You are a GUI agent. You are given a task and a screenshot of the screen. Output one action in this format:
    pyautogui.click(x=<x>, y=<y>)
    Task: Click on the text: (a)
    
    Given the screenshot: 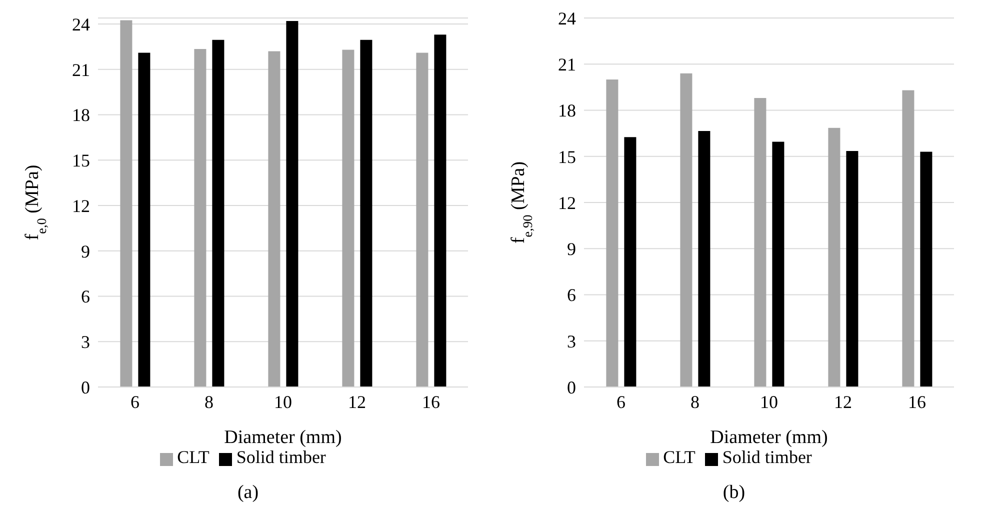 What is the action you would take?
    pyautogui.click(x=248, y=493)
    